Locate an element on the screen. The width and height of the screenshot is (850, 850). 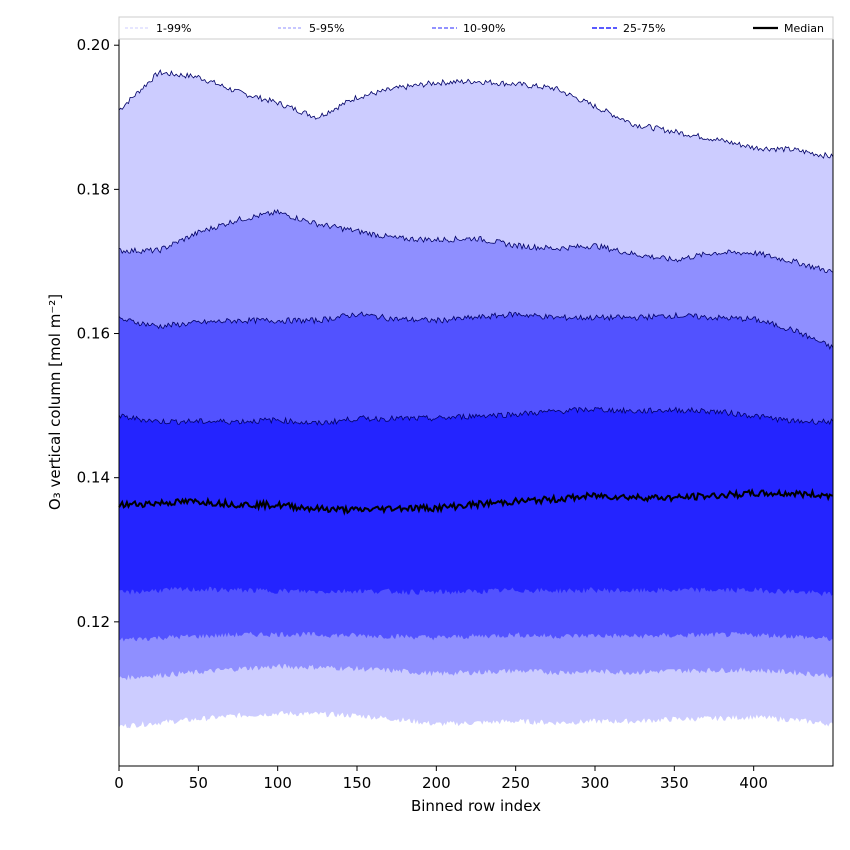
legend-label-3: 10-90% is located at coordinates (484, 28).